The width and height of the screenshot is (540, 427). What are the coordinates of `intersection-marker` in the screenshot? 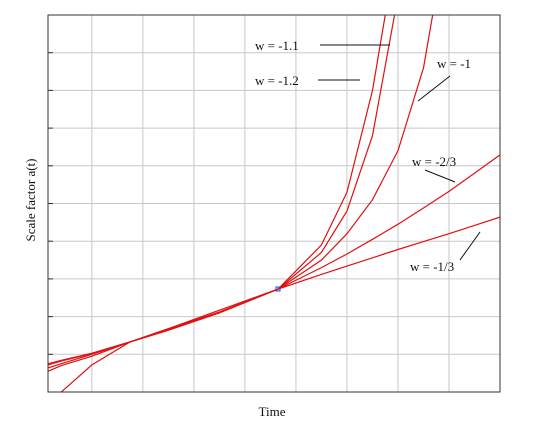 It's located at (278, 289).